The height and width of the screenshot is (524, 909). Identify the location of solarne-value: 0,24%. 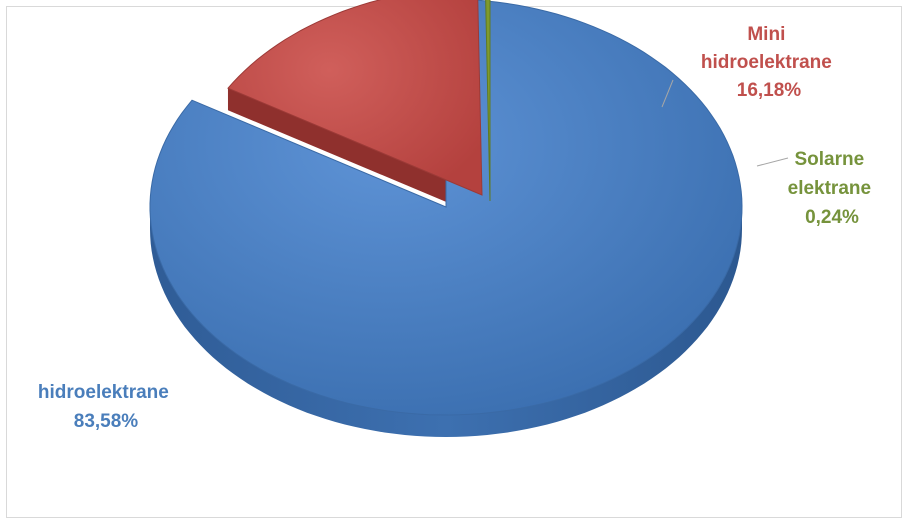
(832, 217).